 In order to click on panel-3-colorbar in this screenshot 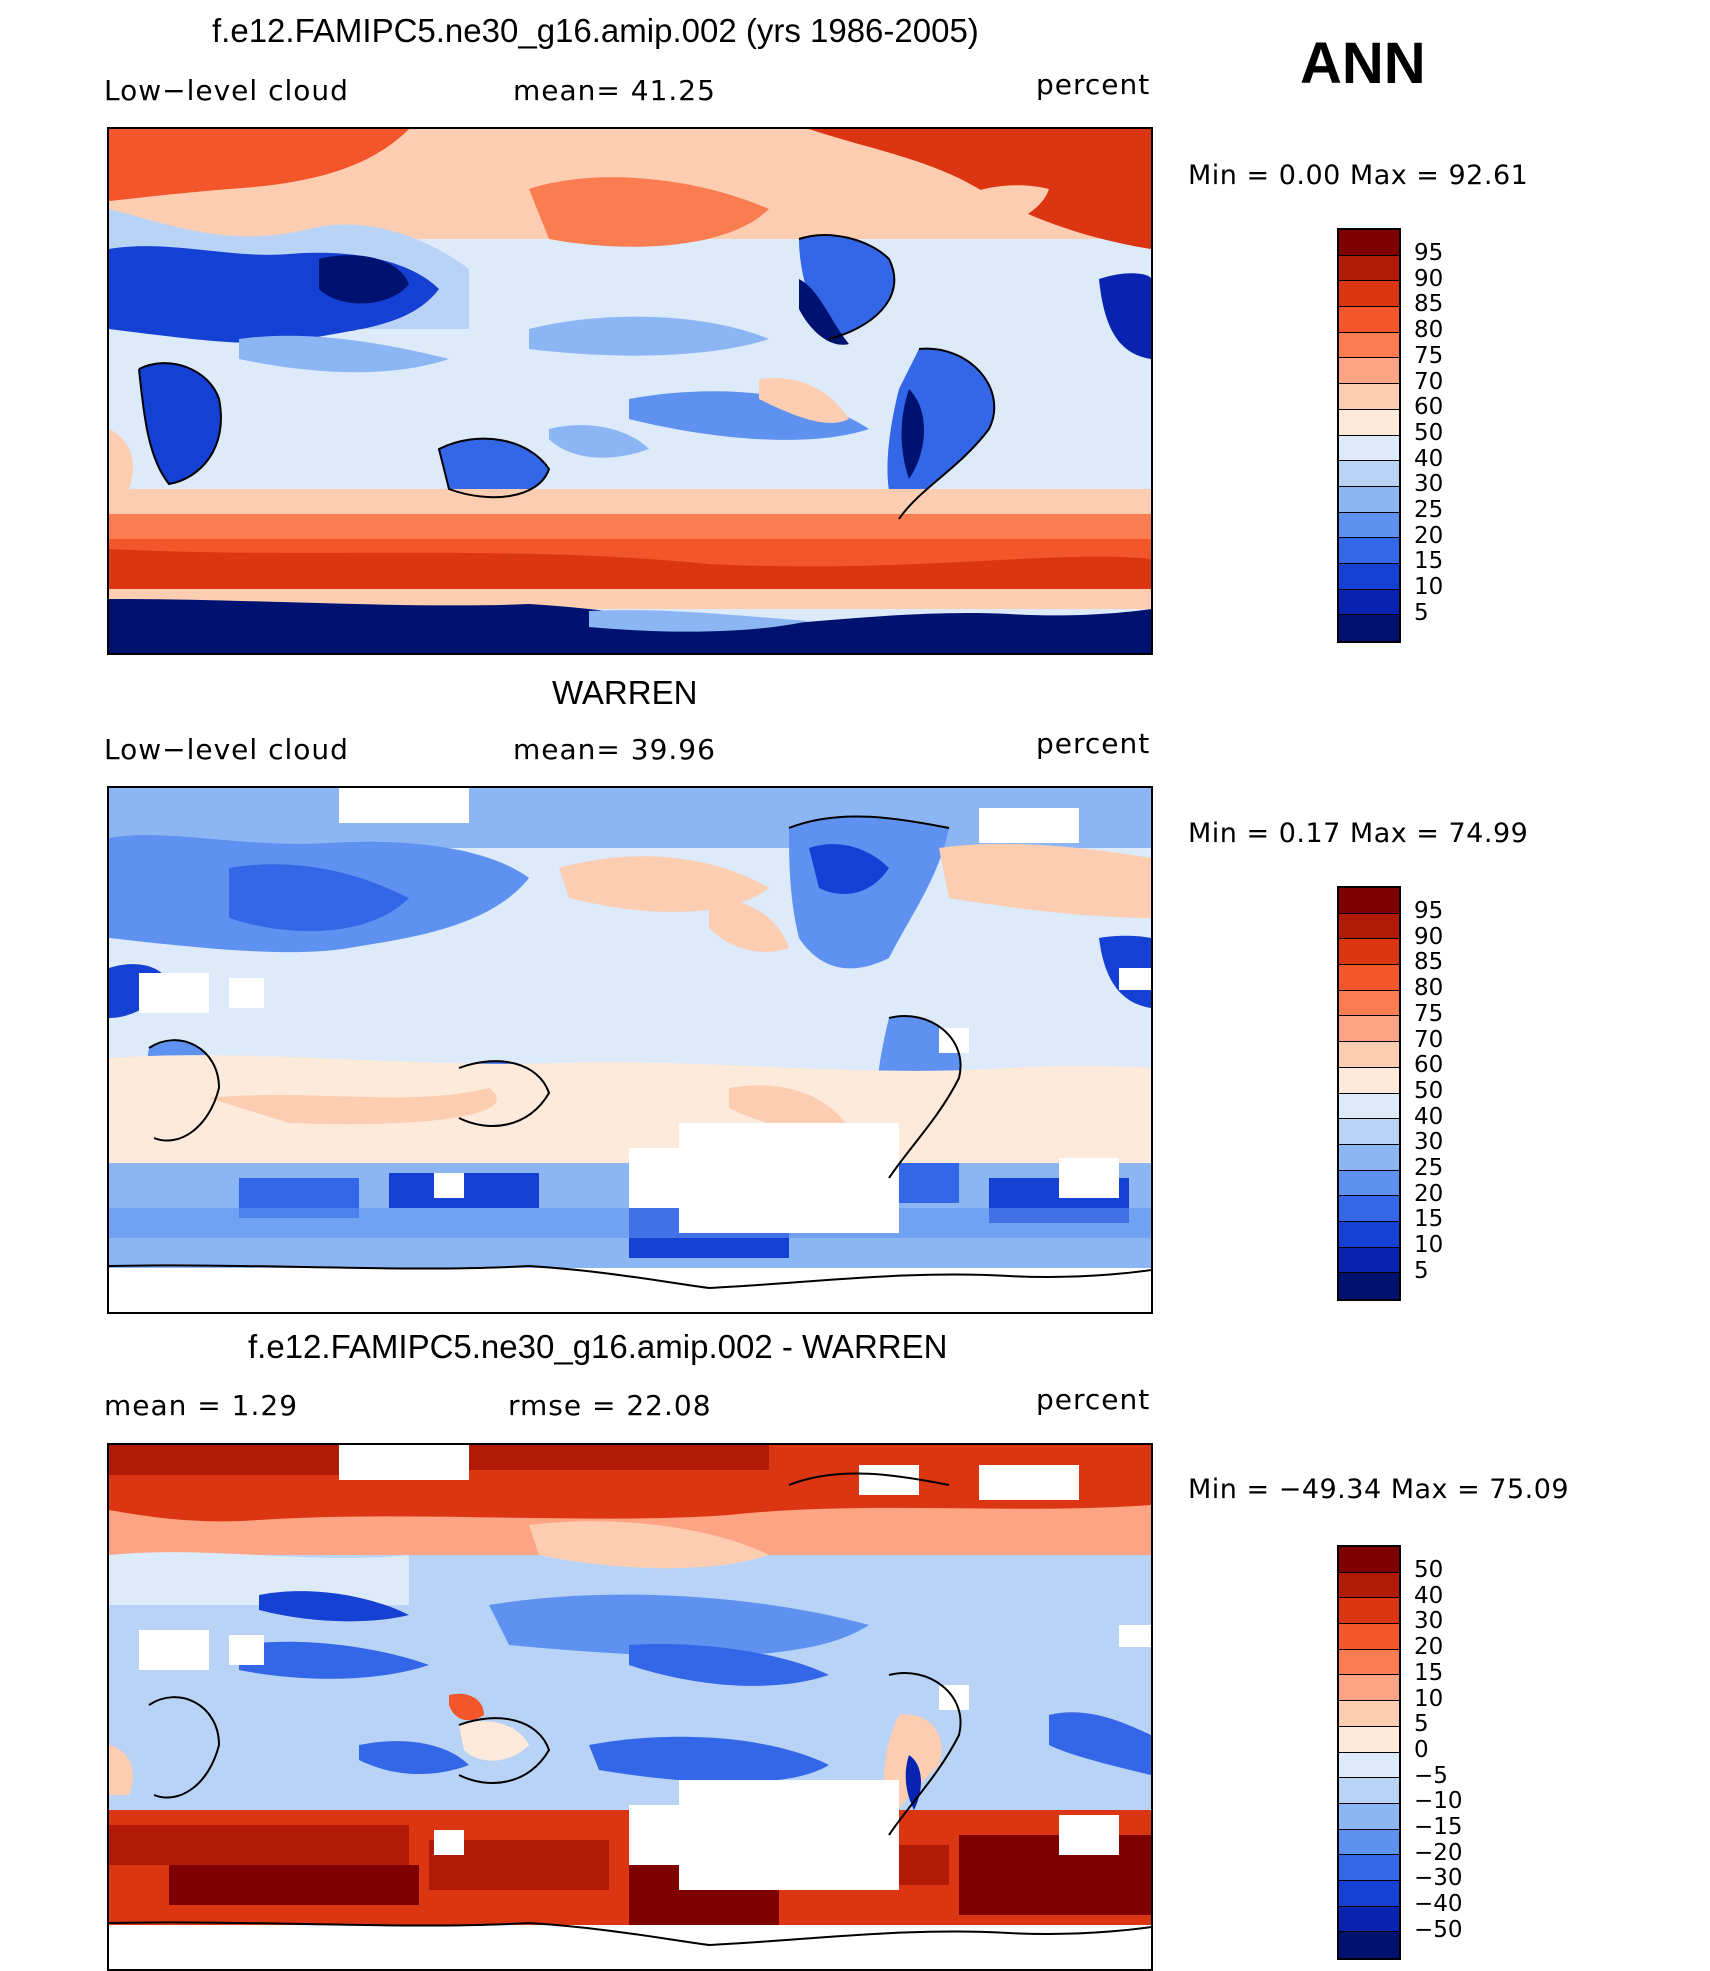, I will do `click(1369, 1752)`.